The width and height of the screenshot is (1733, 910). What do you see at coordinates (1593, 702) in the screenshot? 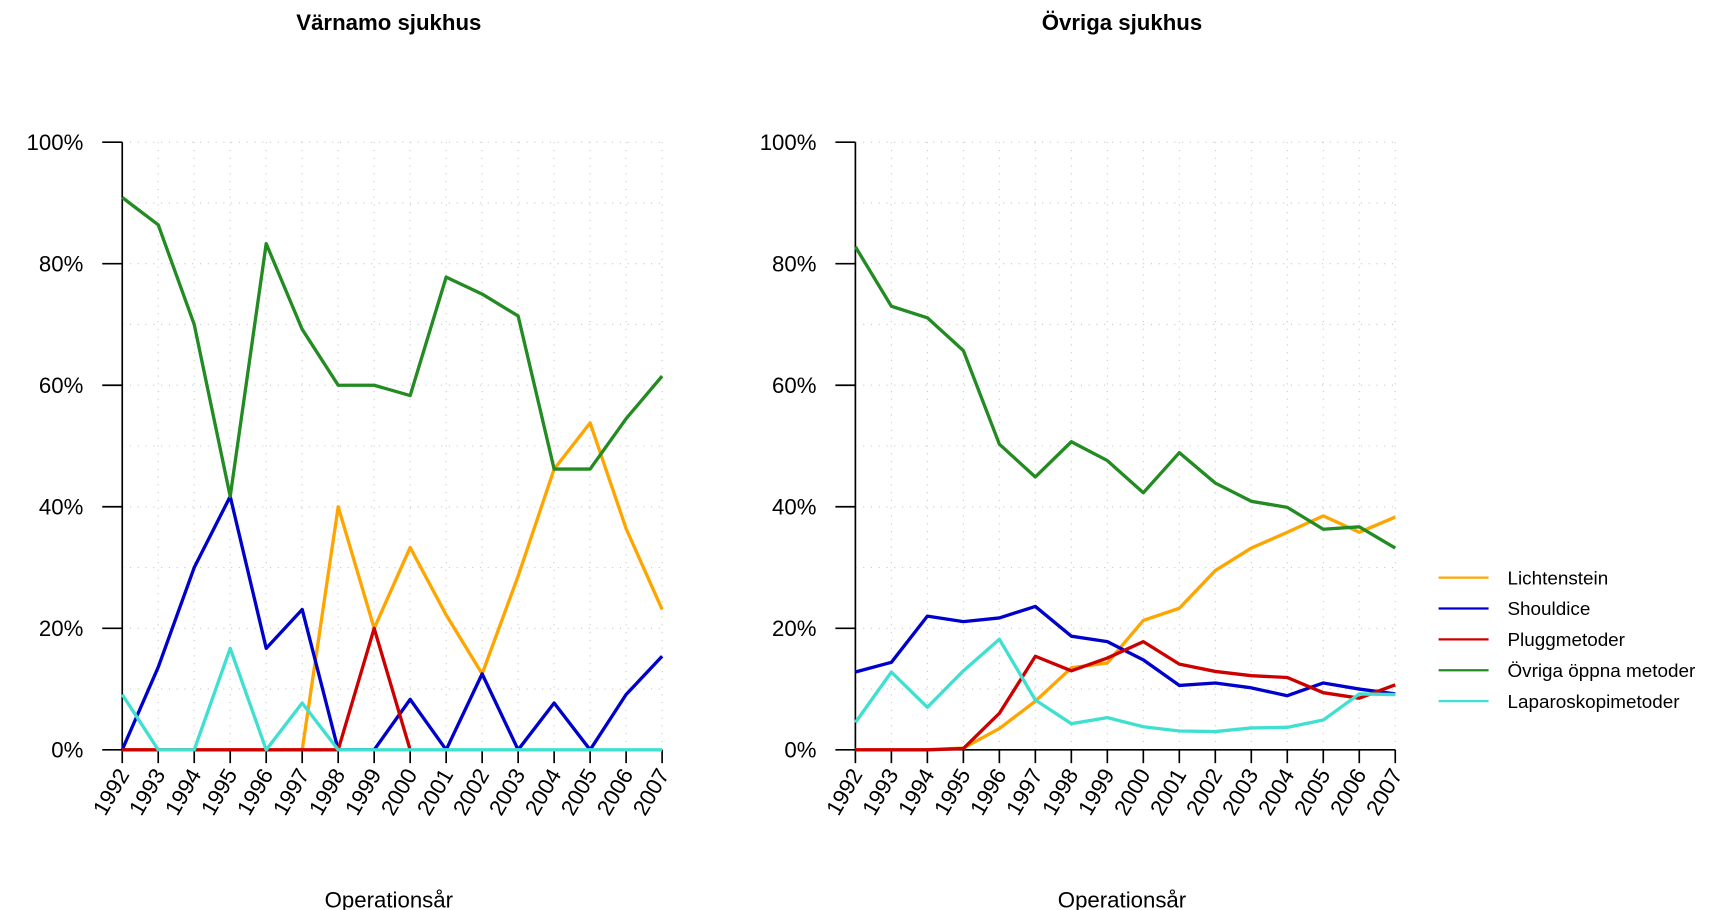
I see `legend-label: Laparoskopimetoder` at bounding box center [1593, 702].